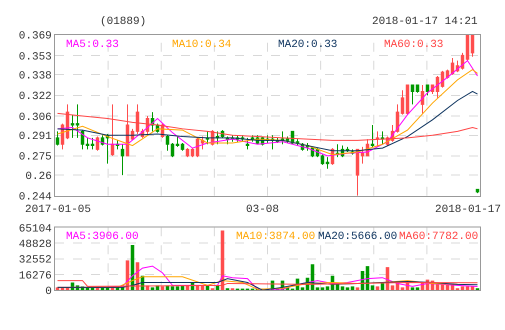  I want to click on text: MA5:3906.00, so click(102, 237).